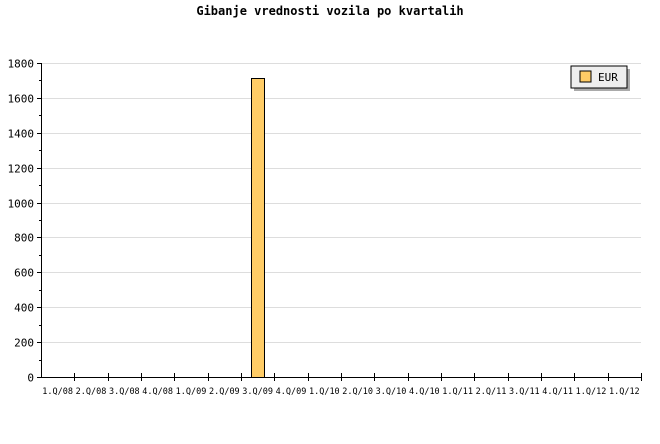 Image resolution: width=660 pixels, height=444 pixels. I want to click on x-tick-label: 4.Q/11, so click(557, 392).